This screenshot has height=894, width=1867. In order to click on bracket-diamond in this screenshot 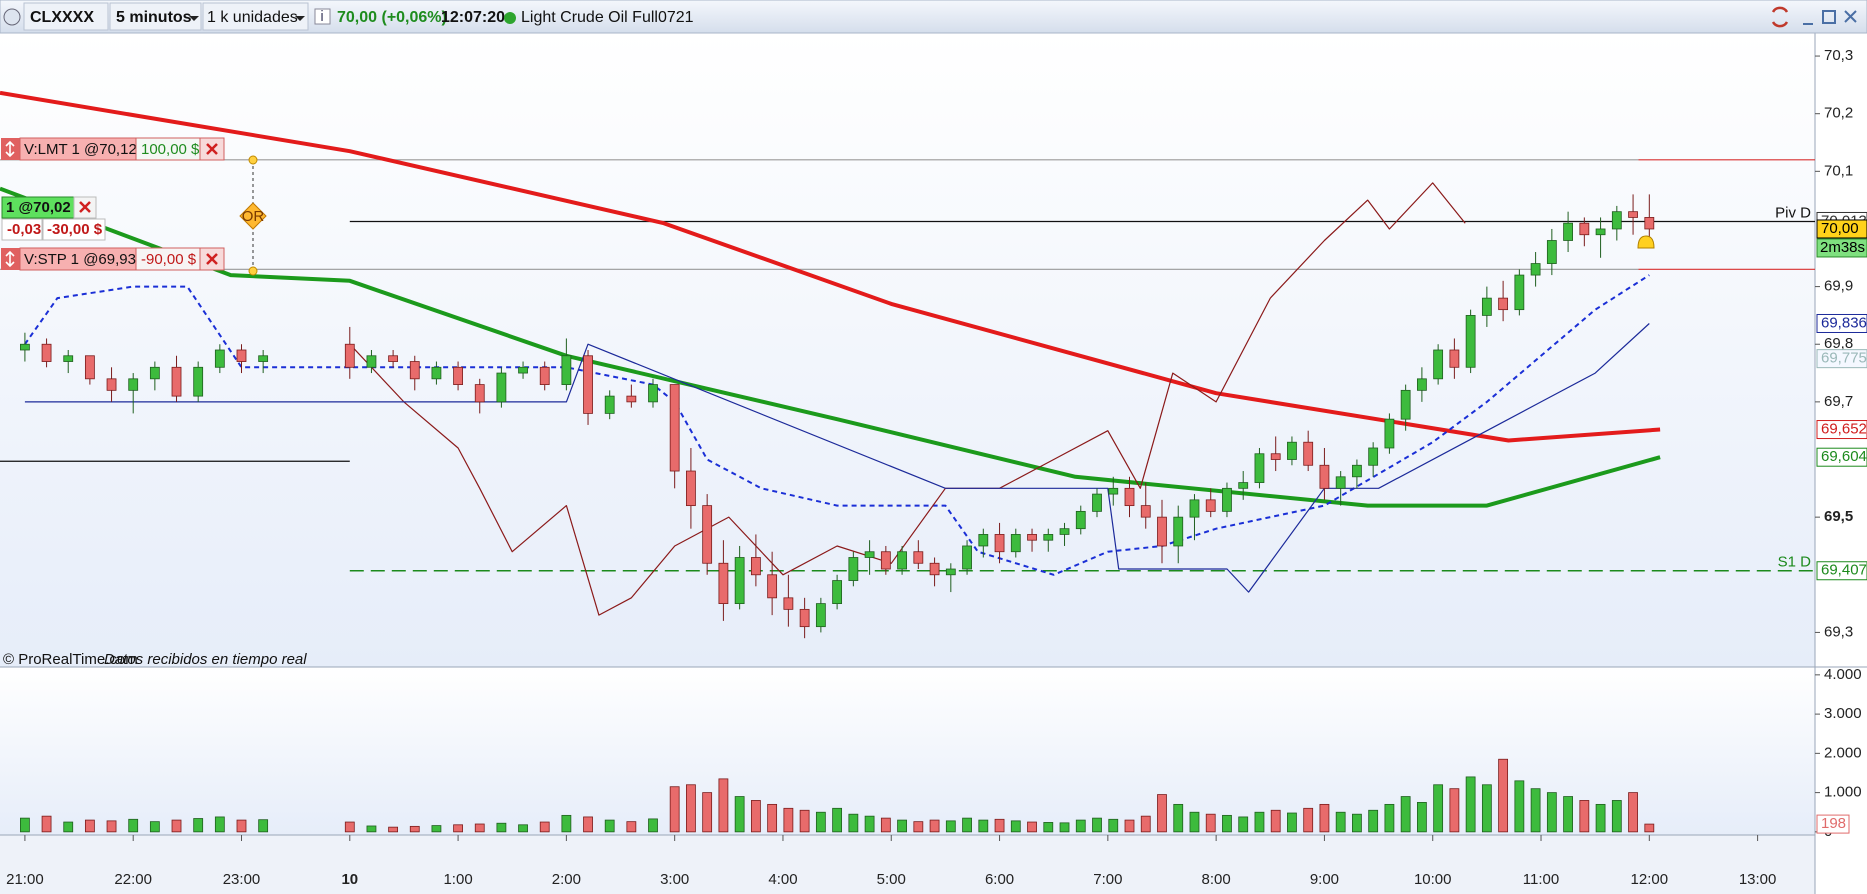, I will do `click(253, 216)`.